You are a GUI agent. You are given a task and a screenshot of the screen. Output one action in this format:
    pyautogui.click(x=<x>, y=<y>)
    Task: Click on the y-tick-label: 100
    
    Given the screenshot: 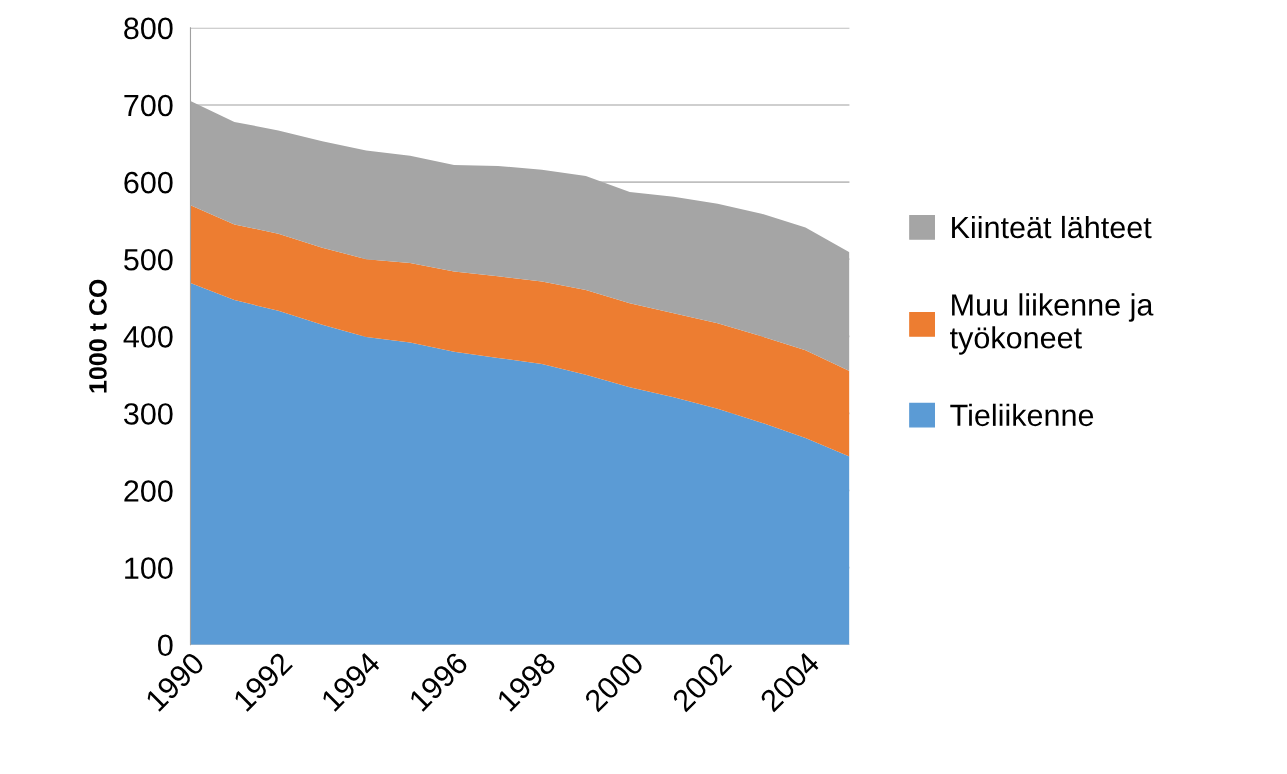 What is the action you would take?
    pyautogui.click(x=149, y=568)
    